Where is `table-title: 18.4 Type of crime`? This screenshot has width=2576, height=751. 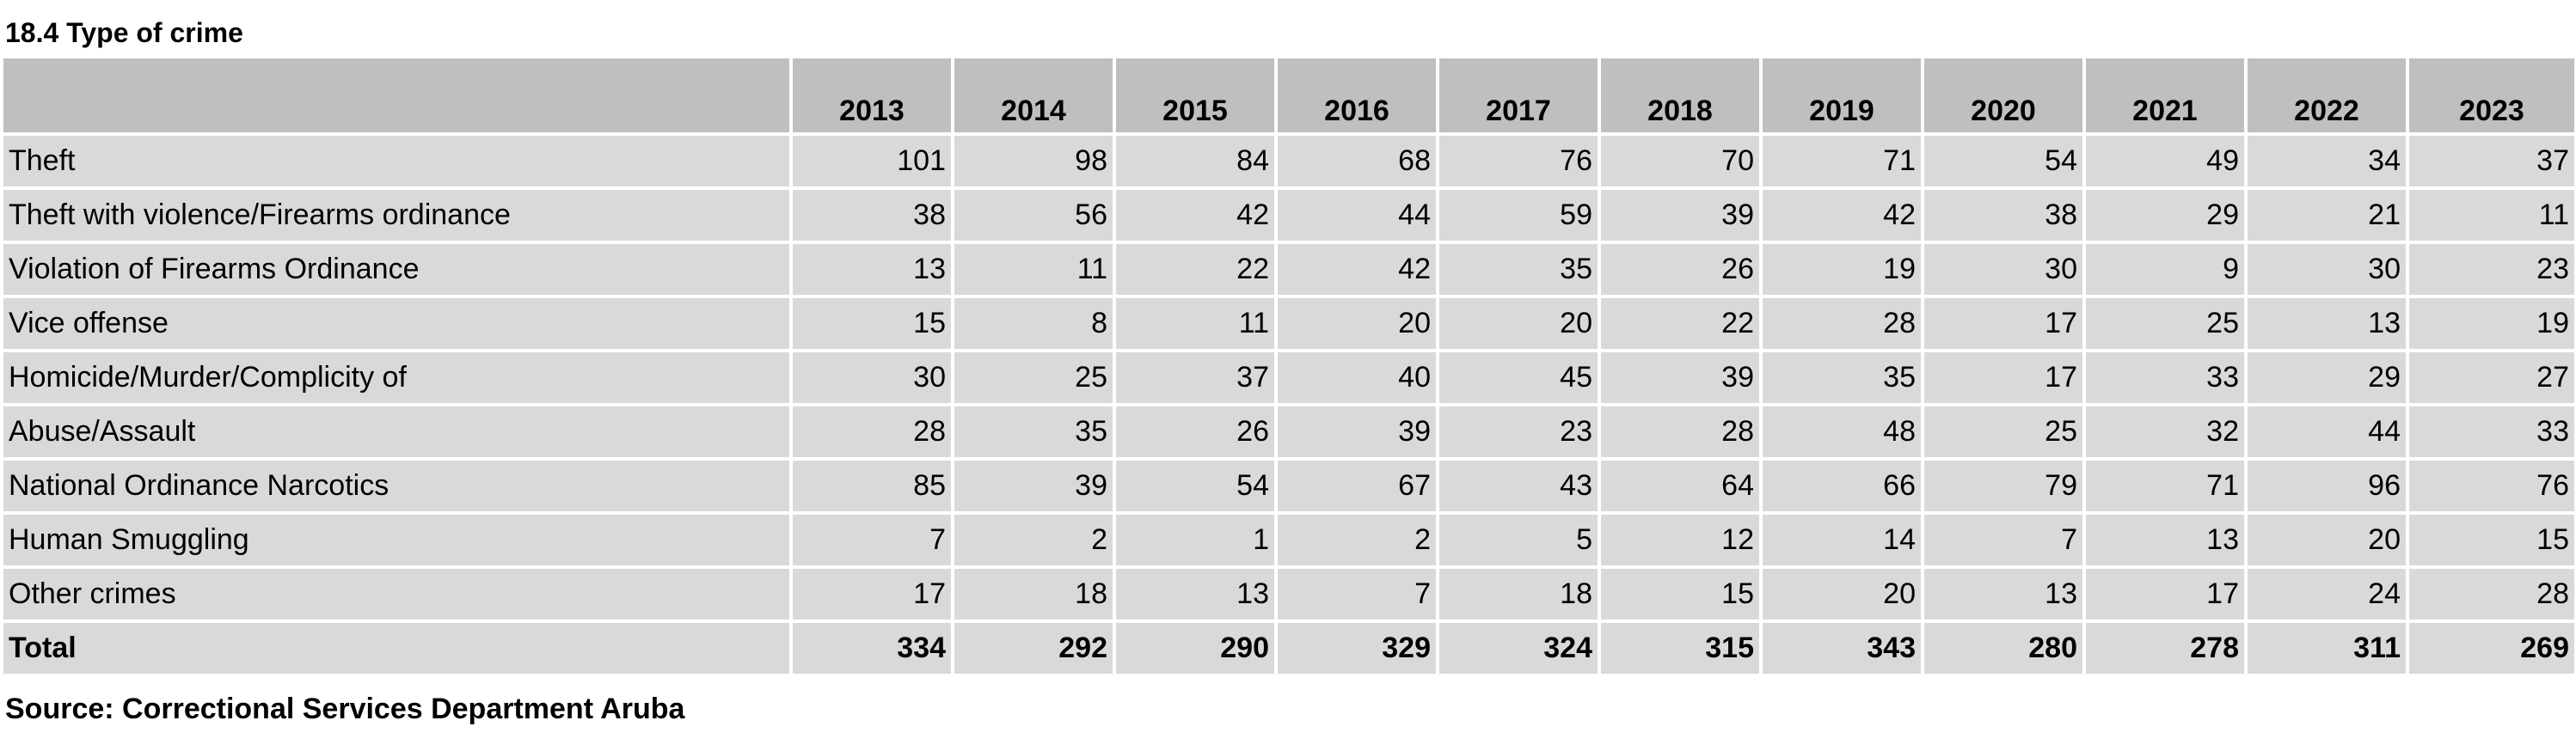
table-title: 18.4 Type of crime is located at coordinates (124, 32).